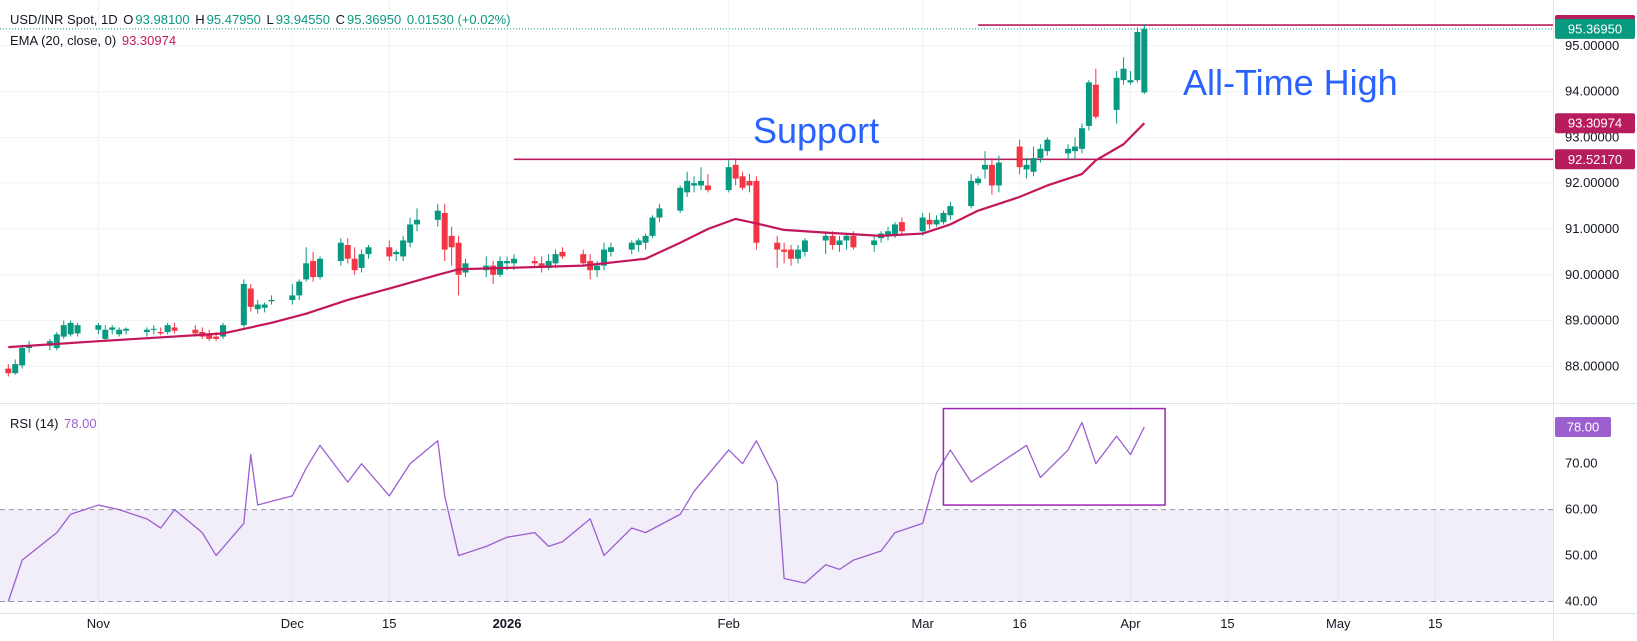 This screenshot has height=641, width=1637. I want to click on ema-value: 93.30974, so click(149, 40).